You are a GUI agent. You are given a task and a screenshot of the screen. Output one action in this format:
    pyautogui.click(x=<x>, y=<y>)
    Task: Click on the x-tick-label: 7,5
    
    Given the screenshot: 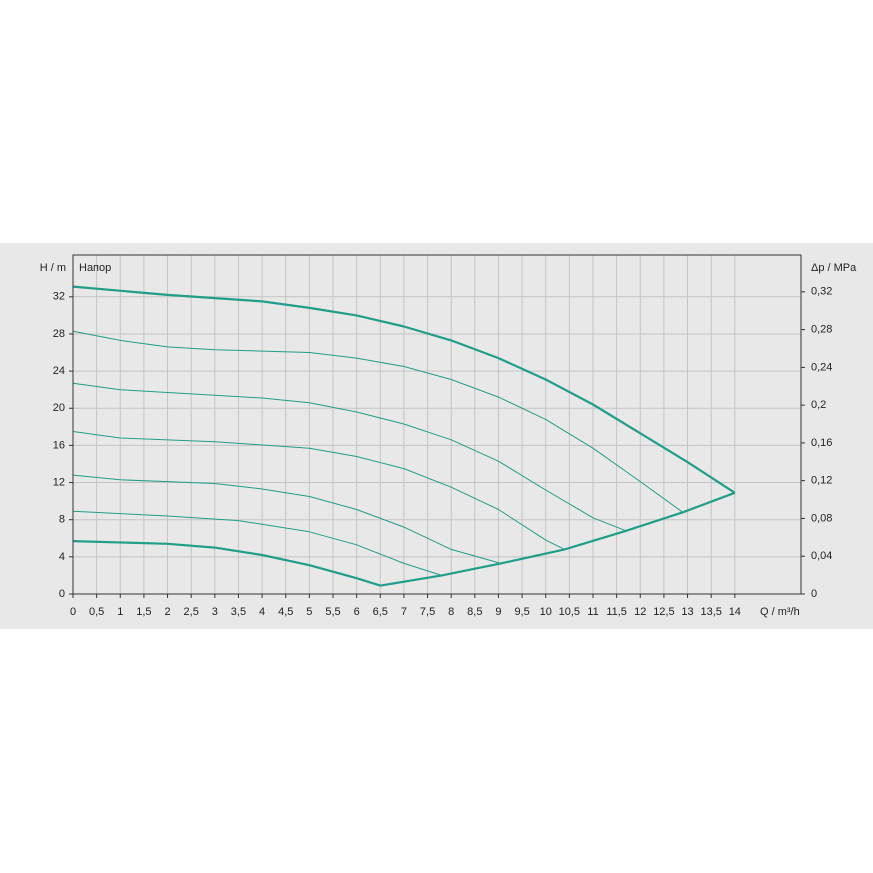 What is the action you would take?
    pyautogui.click(x=427, y=612)
    